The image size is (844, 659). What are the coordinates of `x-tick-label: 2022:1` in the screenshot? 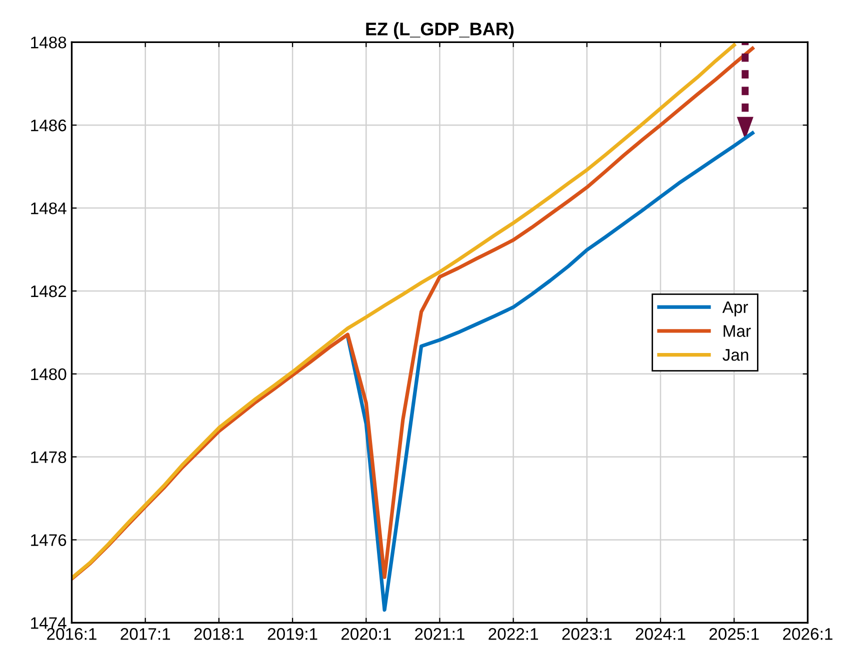 It's located at (513, 634).